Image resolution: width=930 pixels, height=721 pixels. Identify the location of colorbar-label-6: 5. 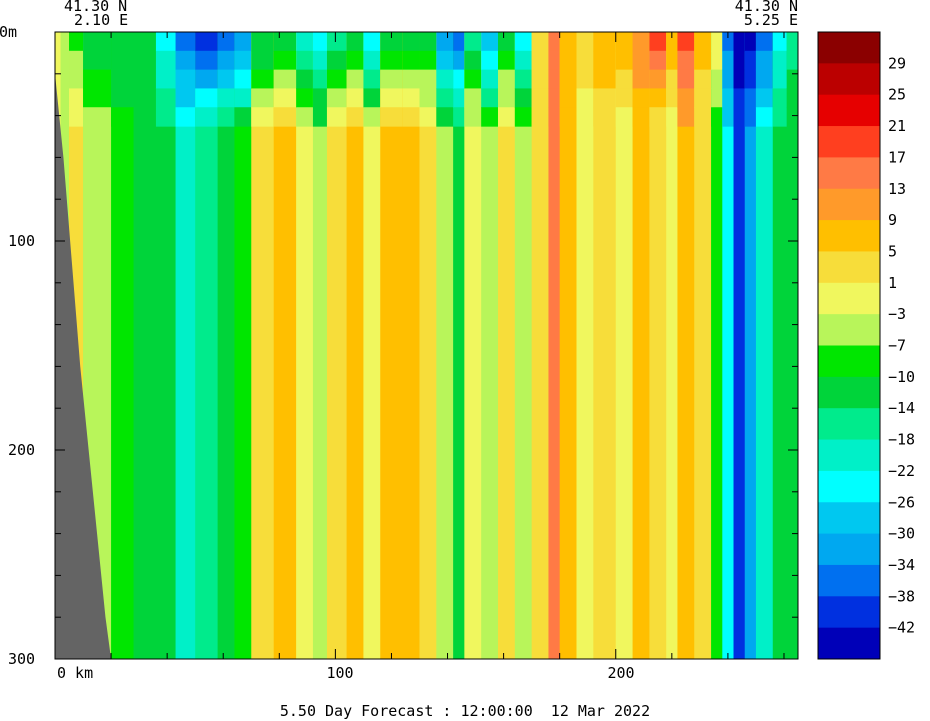
(892, 251).